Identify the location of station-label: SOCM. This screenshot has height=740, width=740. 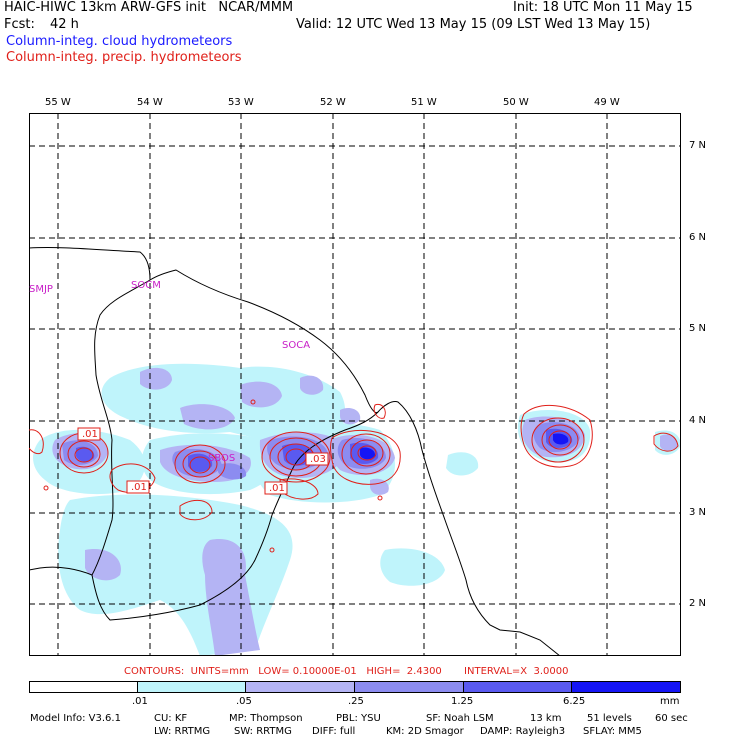
(146, 285).